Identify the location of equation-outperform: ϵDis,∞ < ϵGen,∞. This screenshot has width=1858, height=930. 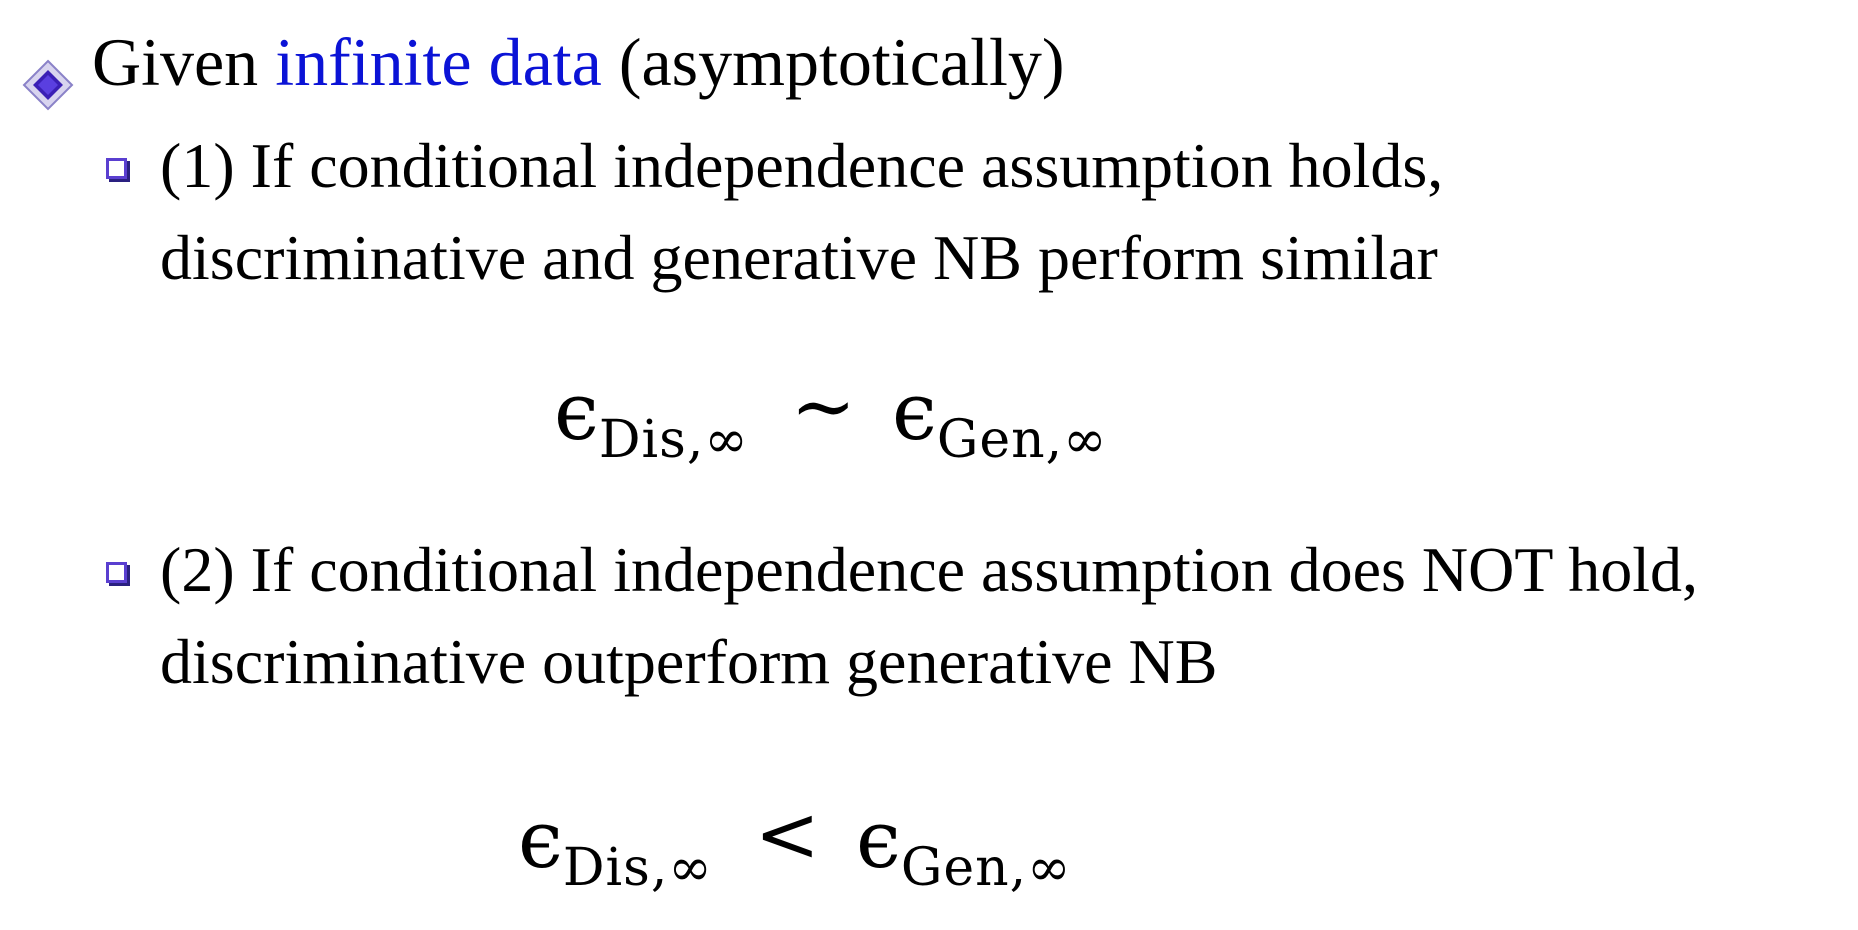
(795, 845).